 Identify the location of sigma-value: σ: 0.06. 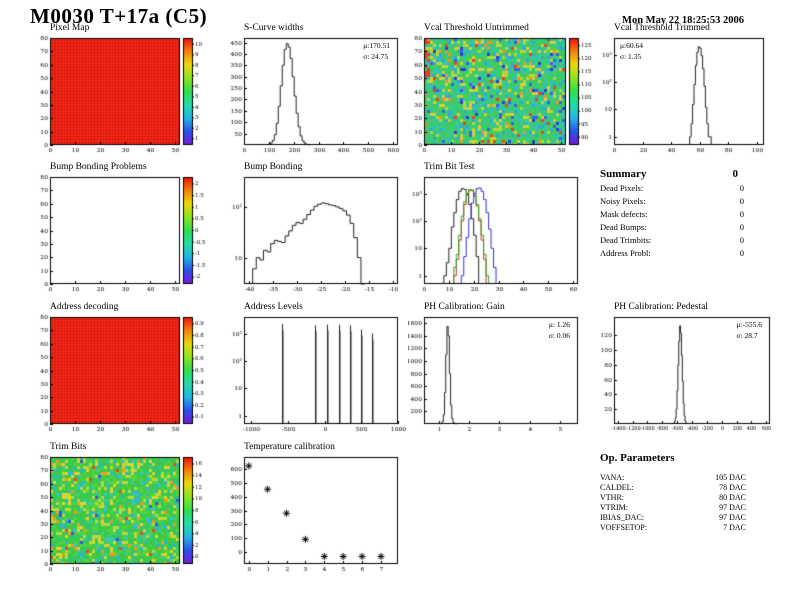
(559, 336).